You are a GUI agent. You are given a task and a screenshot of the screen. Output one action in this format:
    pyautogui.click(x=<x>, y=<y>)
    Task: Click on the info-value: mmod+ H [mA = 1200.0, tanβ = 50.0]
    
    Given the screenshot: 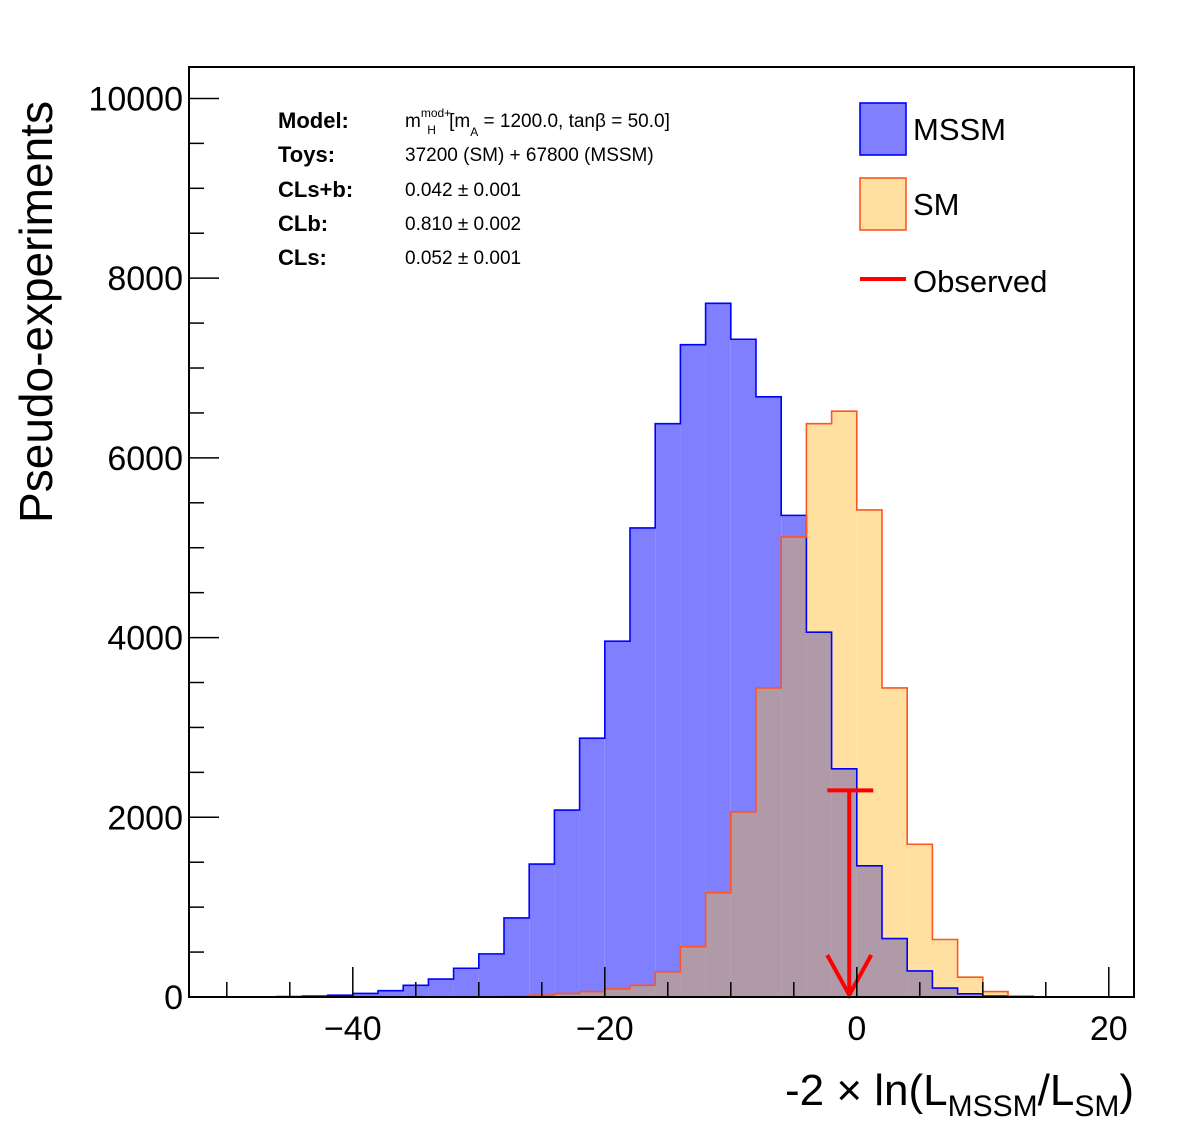 What is the action you would take?
    pyautogui.click(x=537, y=122)
    